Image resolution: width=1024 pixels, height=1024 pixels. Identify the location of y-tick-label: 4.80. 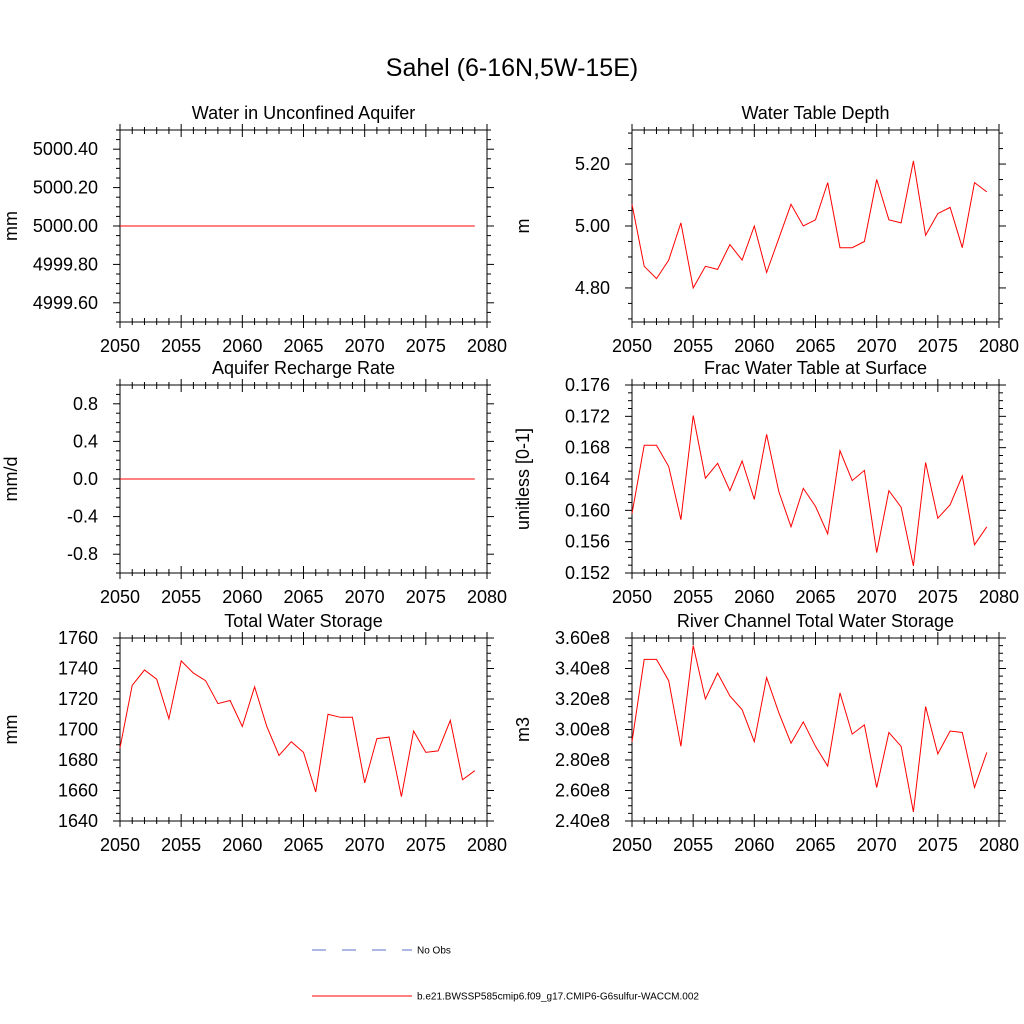
(592, 288).